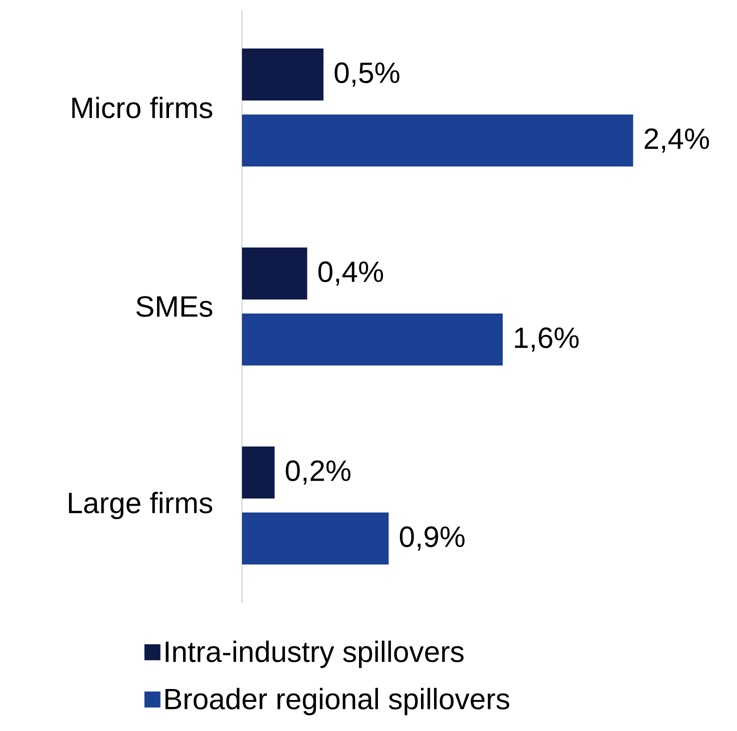  I want to click on data-label: 0,9%, so click(432, 538).